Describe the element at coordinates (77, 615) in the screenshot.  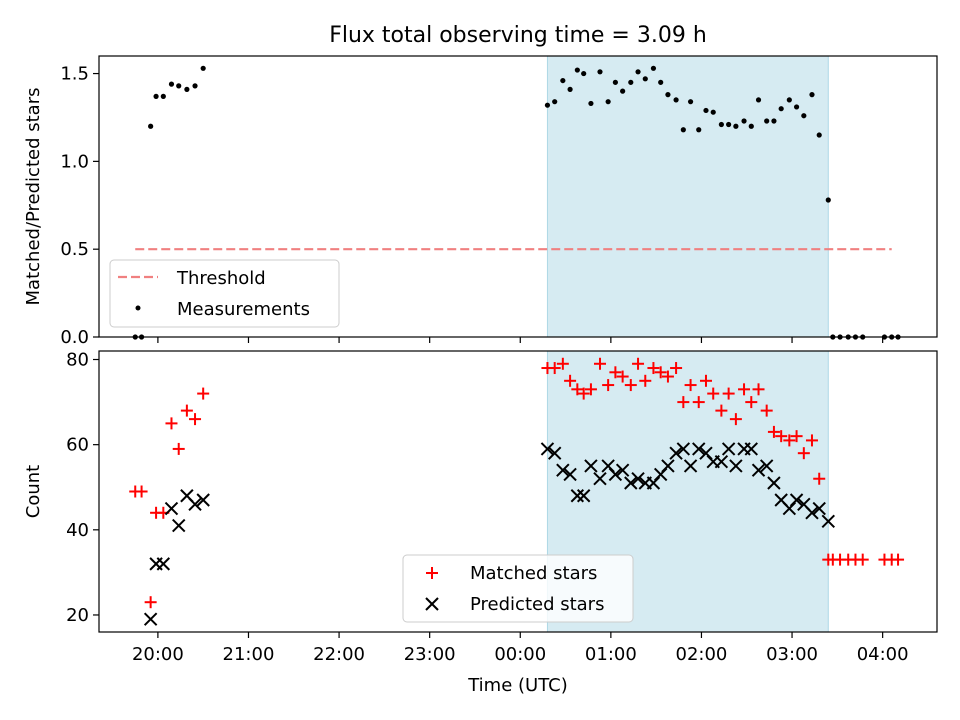
I see `y-tick-label: 20` at that location.